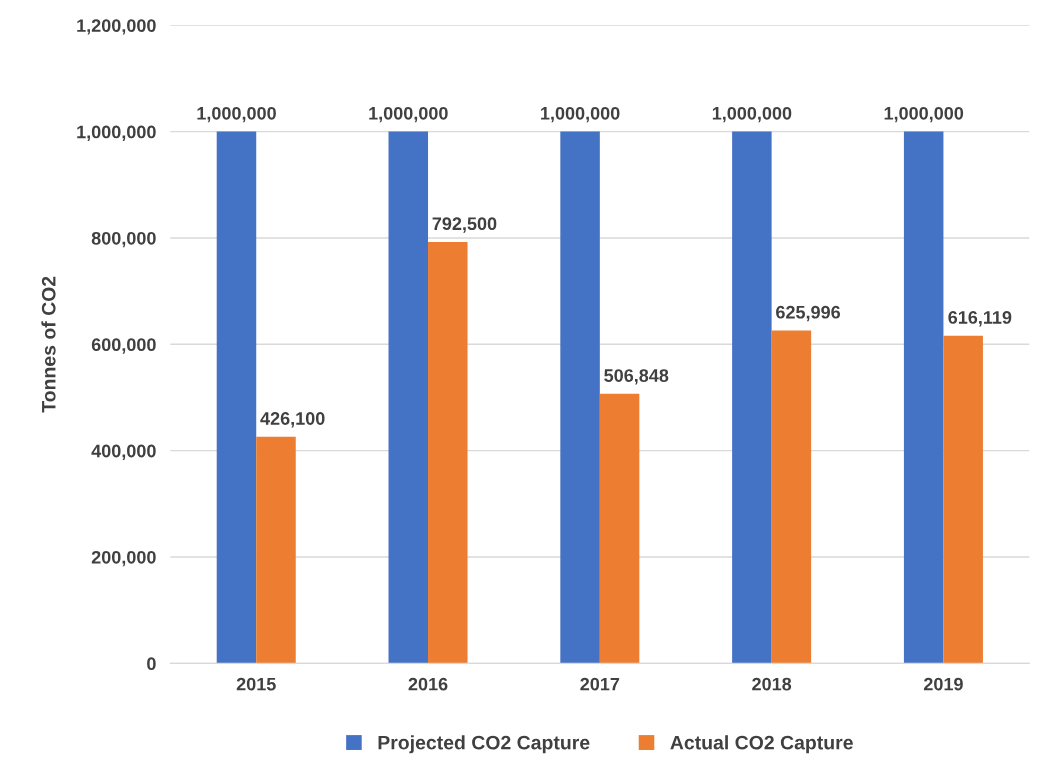  Describe the element at coordinates (256, 684) in the screenshot. I see `x-tick-label: 2015` at that location.